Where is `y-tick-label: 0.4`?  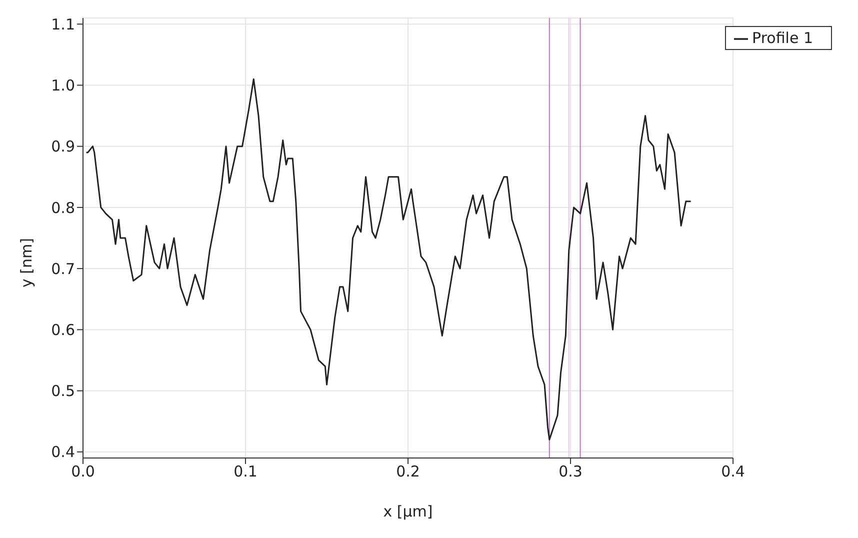
y-tick-label: 0.4 is located at coordinates (63, 452).